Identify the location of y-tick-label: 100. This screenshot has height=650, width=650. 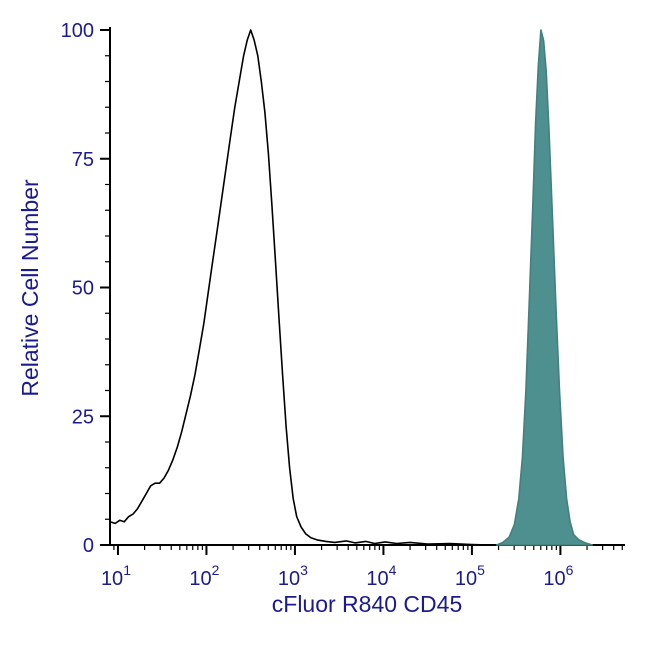
(77, 31).